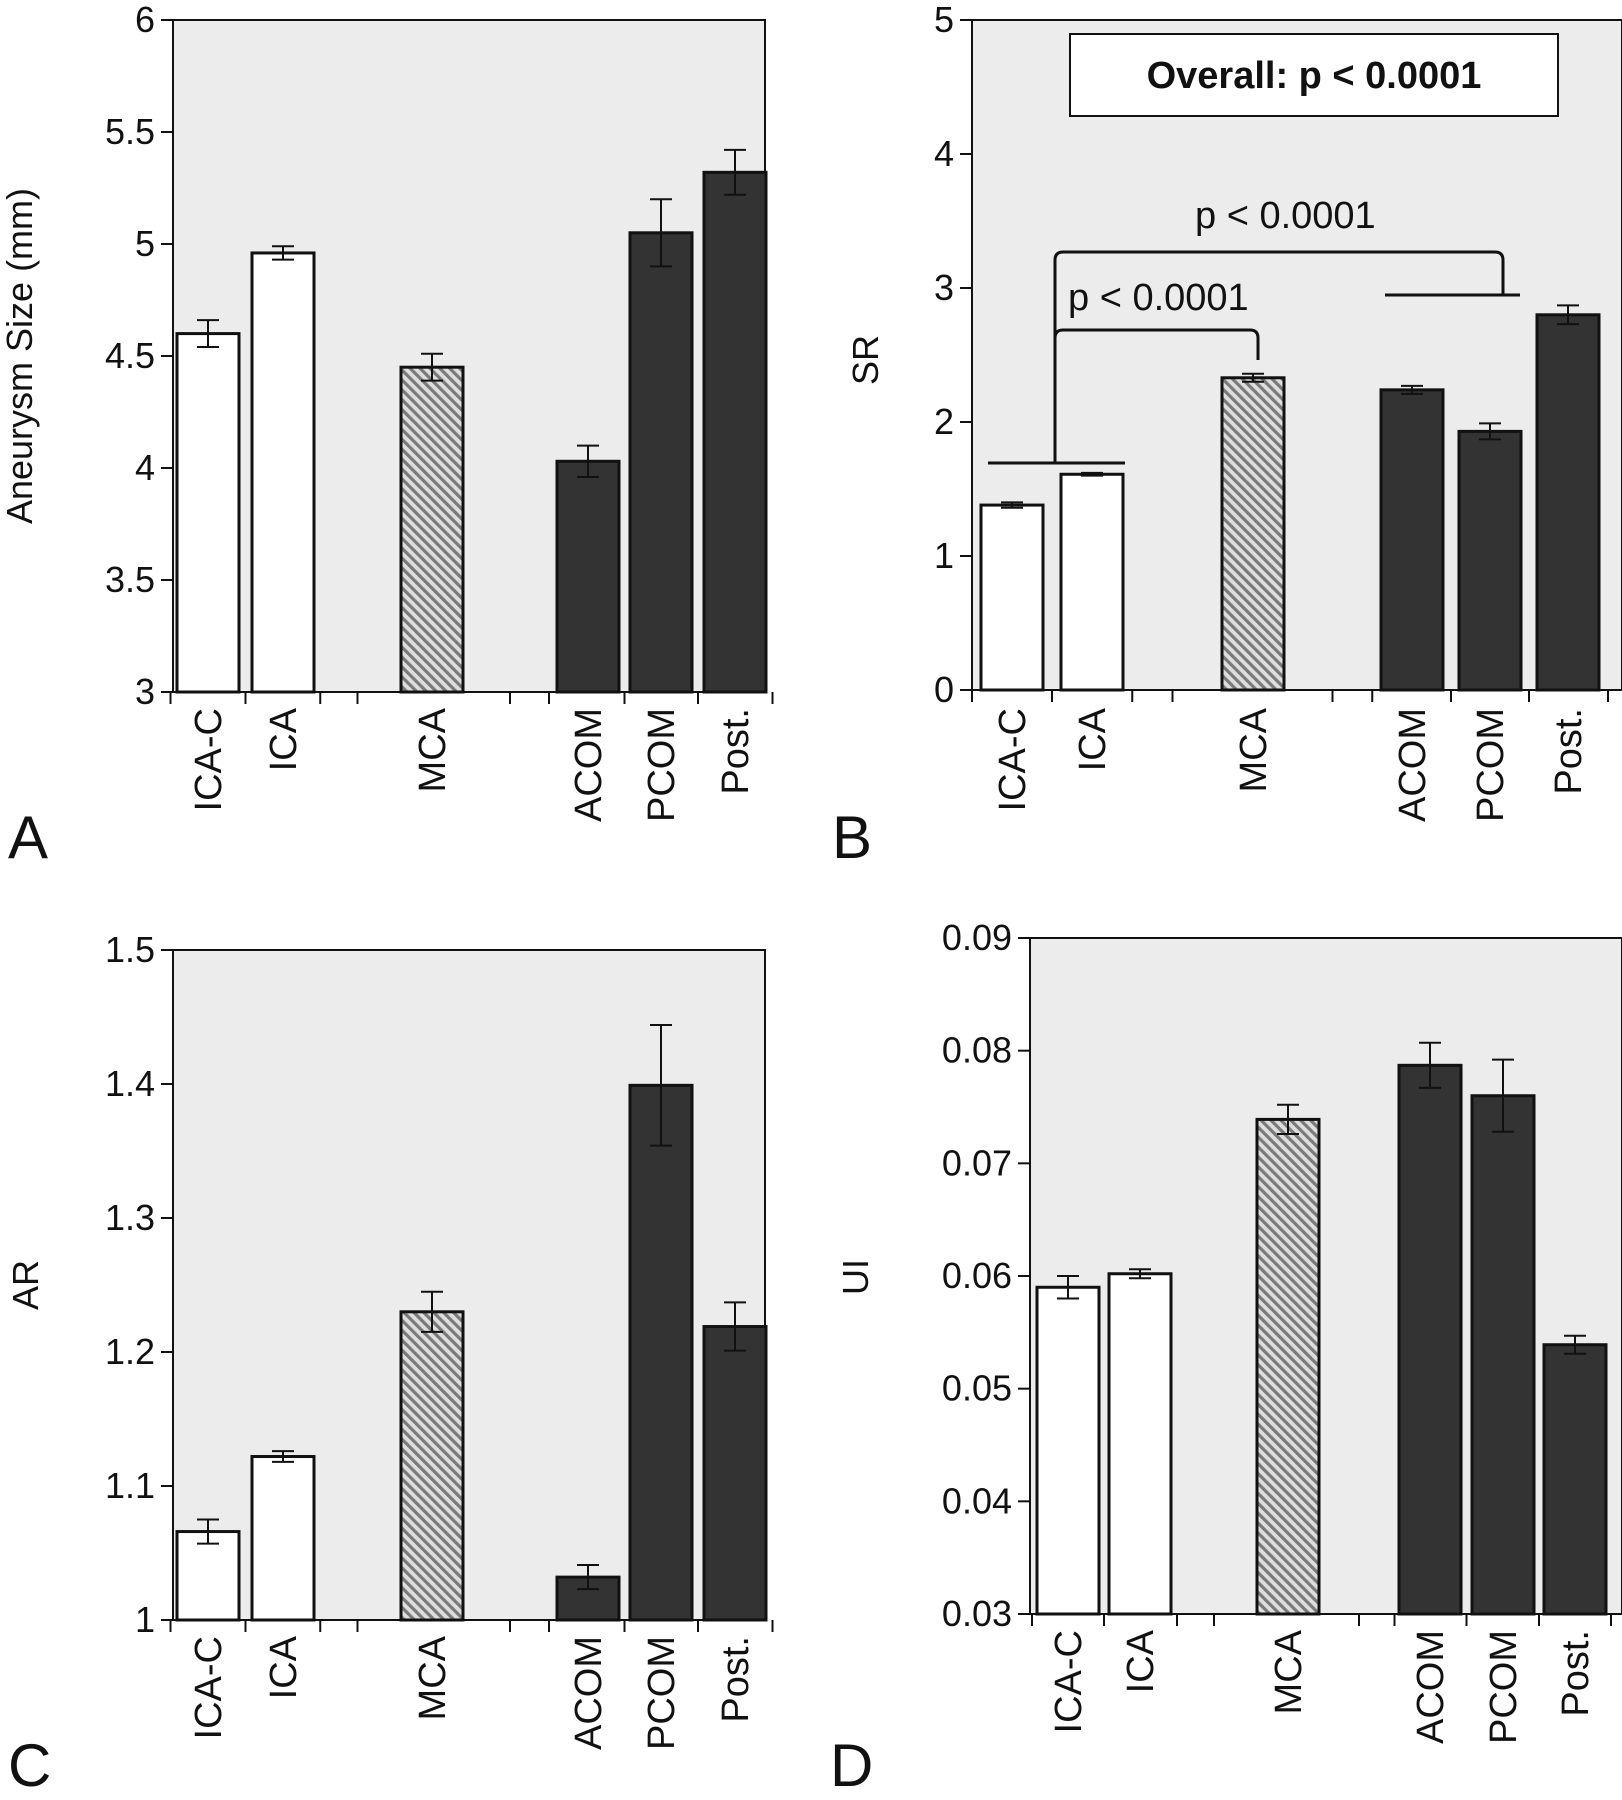  What do you see at coordinates (852, 837) in the screenshot?
I see `panel-letter: B` at bounding box center [852, 837].